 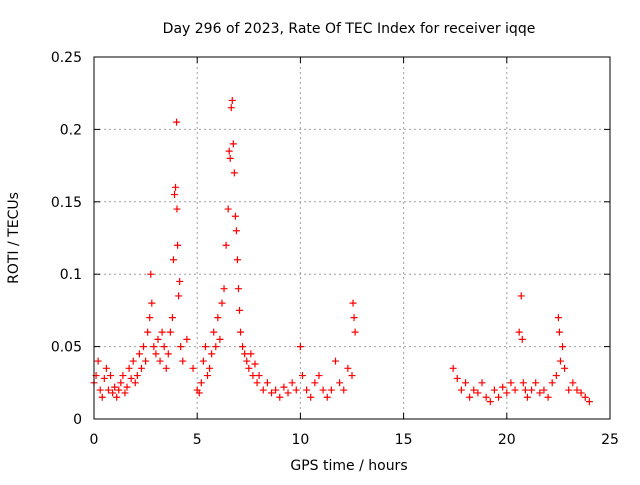 I want to click on y-tick-label: 0.1, so click(x=71, y=275).